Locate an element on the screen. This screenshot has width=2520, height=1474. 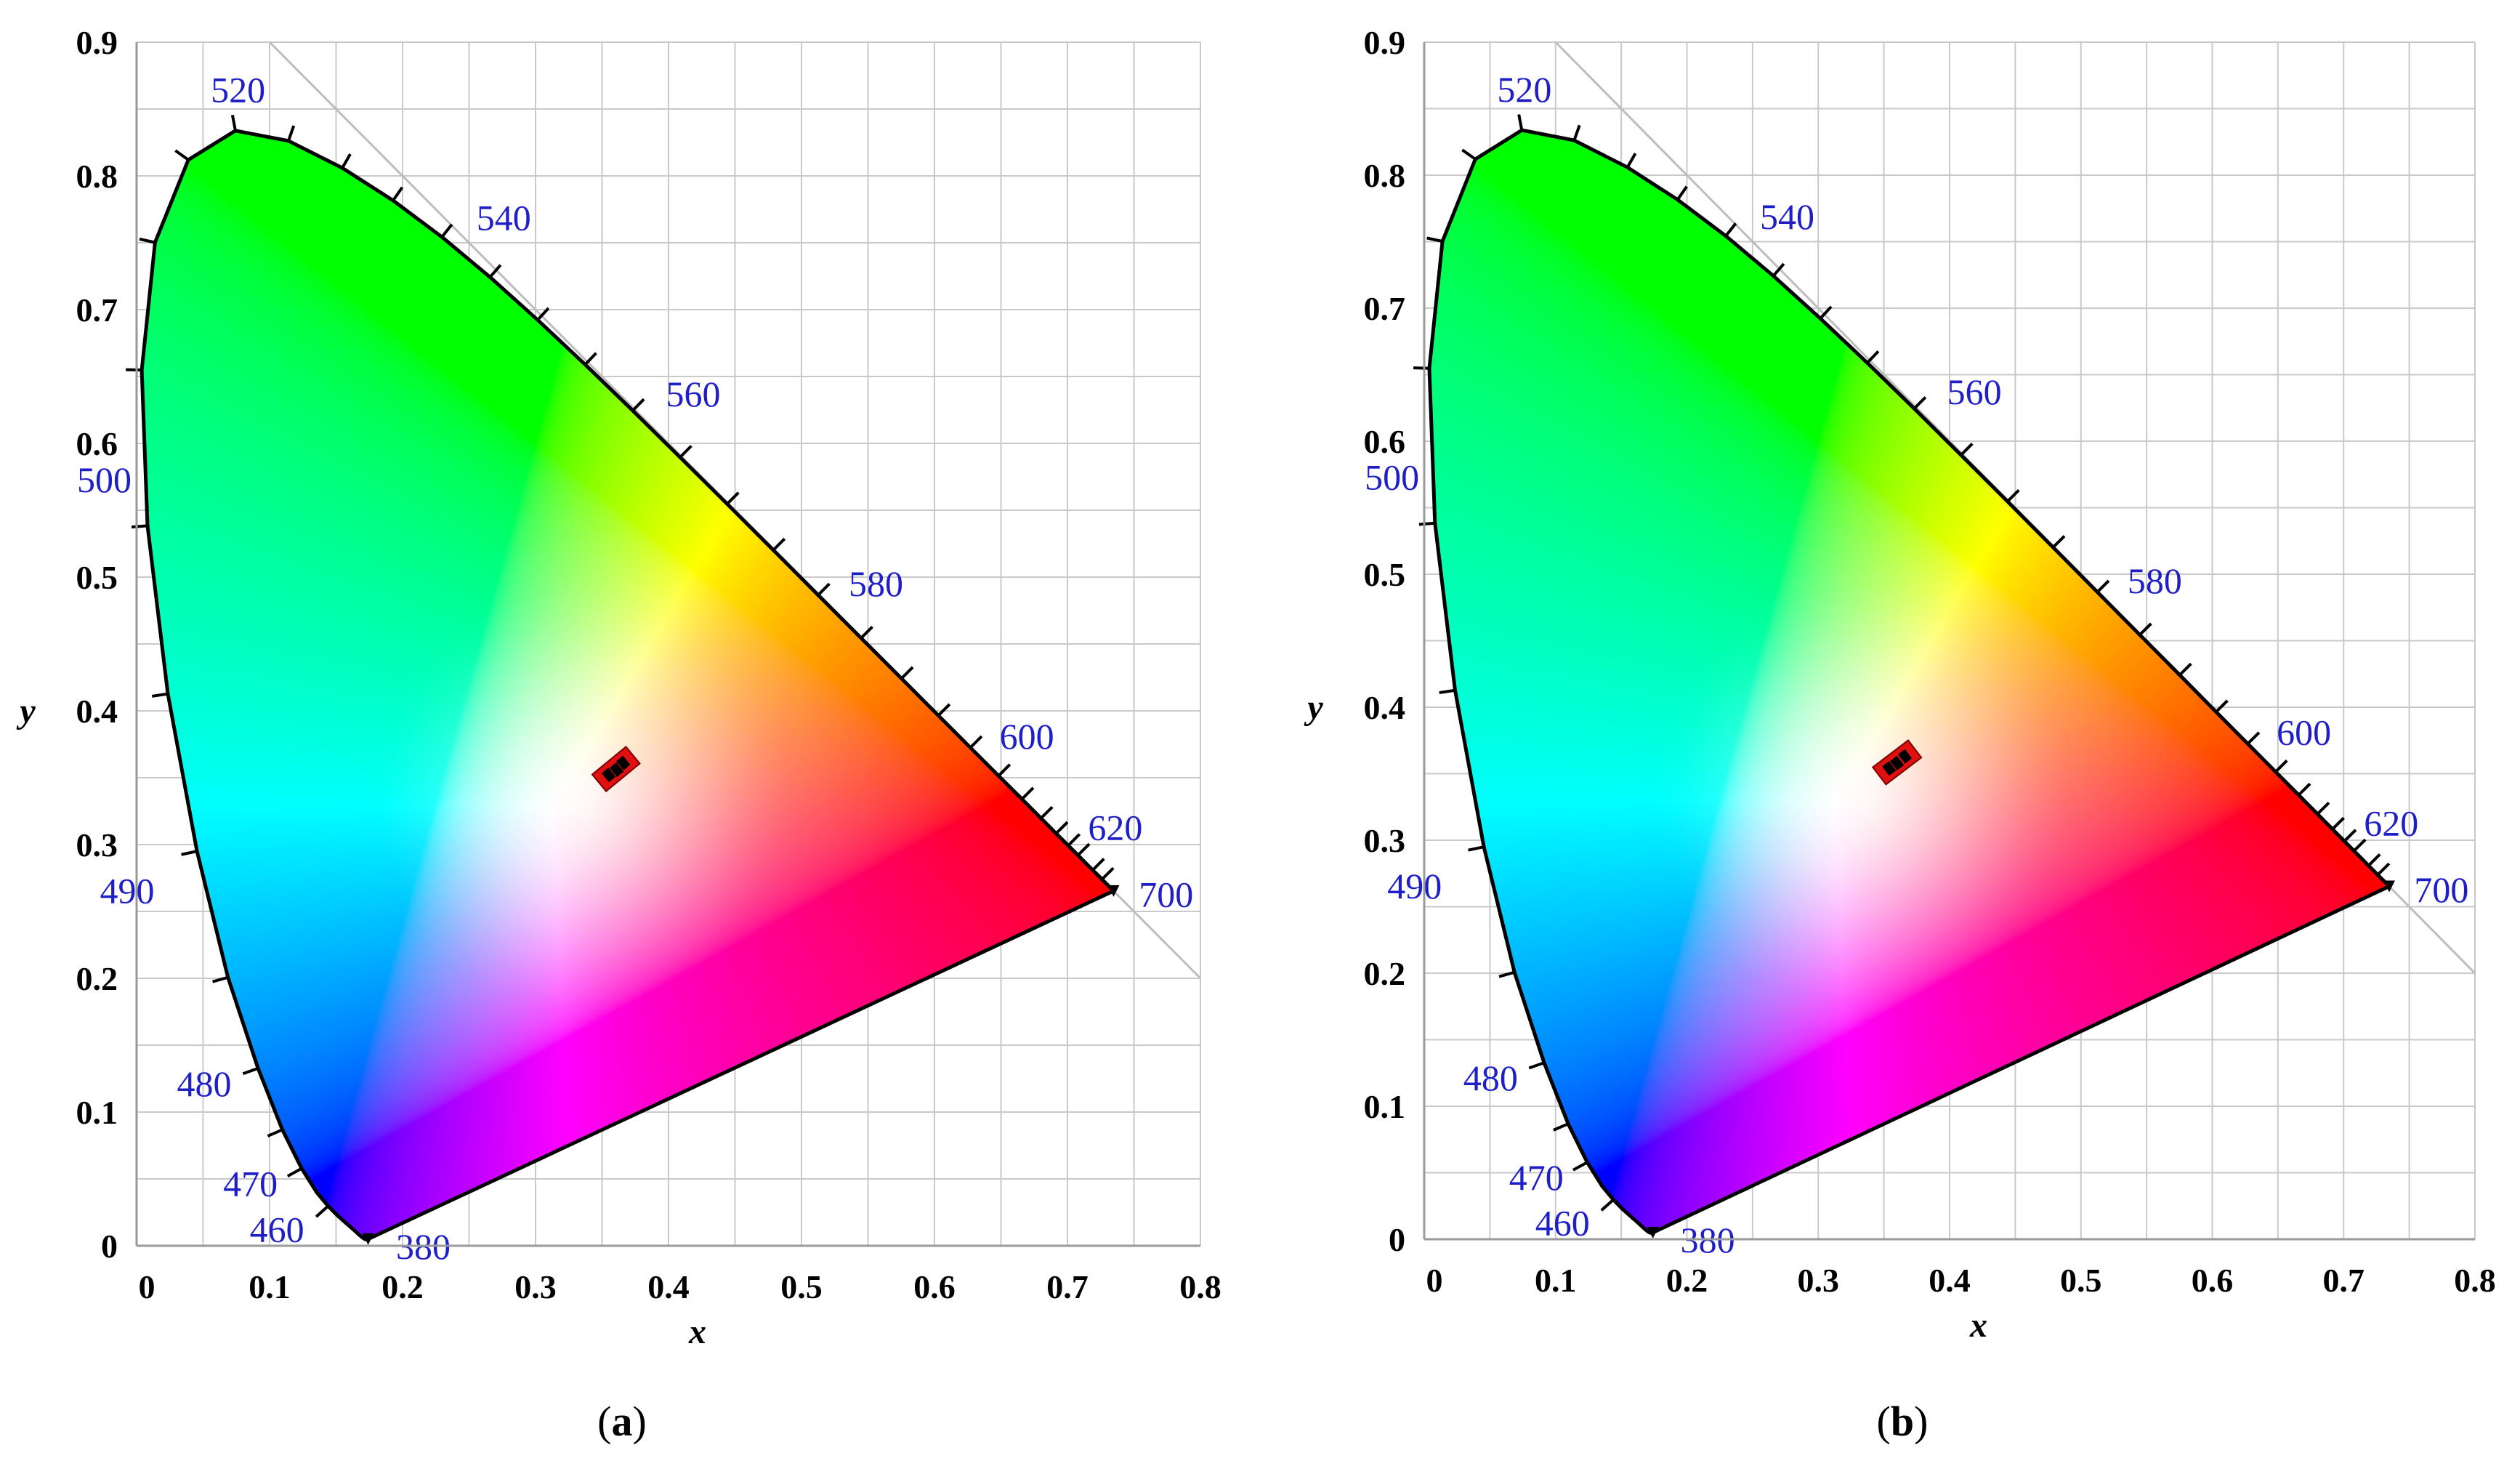
wavelength-label-540: 540 is located at coordinates (1787, 216).